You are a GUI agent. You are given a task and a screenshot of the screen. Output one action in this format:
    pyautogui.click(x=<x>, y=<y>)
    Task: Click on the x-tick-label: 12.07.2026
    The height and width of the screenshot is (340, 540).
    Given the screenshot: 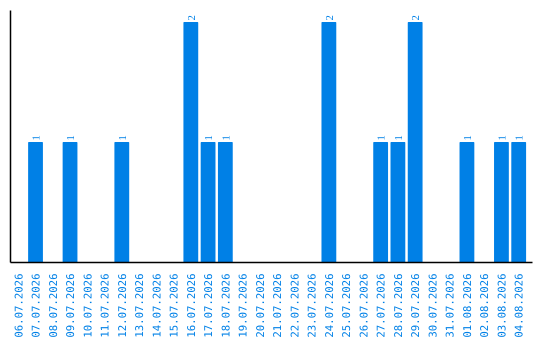 What is the action you would take?
    pyautogui.click(x=122, y=306)
    